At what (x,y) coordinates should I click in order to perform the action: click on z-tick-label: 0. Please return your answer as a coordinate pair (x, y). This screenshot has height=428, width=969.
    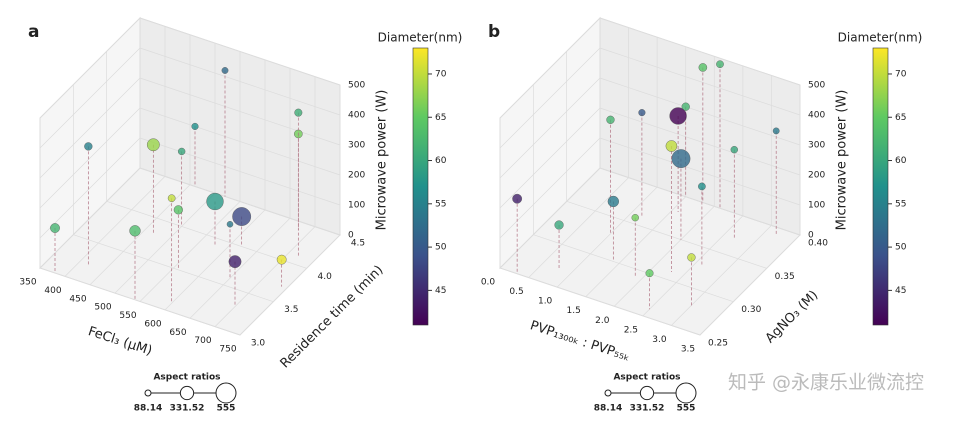
    Looking at the image, I should click on (351, 236).